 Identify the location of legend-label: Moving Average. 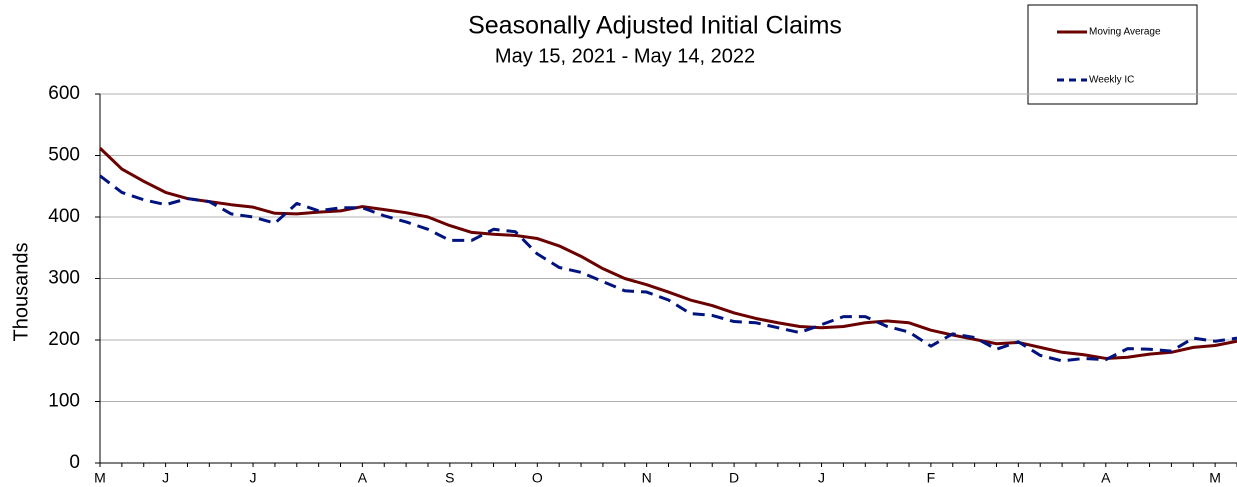
(1125, 32).